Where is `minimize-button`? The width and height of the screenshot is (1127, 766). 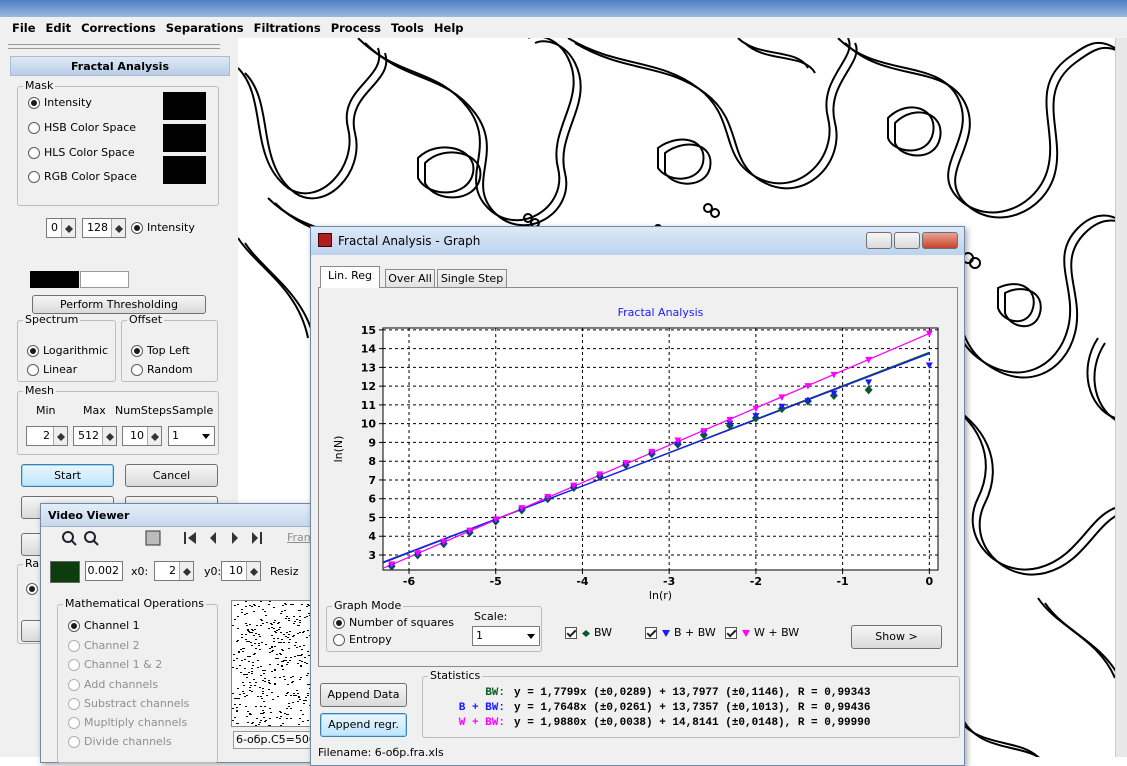
minimize-button is located at coordinates (879, 240).